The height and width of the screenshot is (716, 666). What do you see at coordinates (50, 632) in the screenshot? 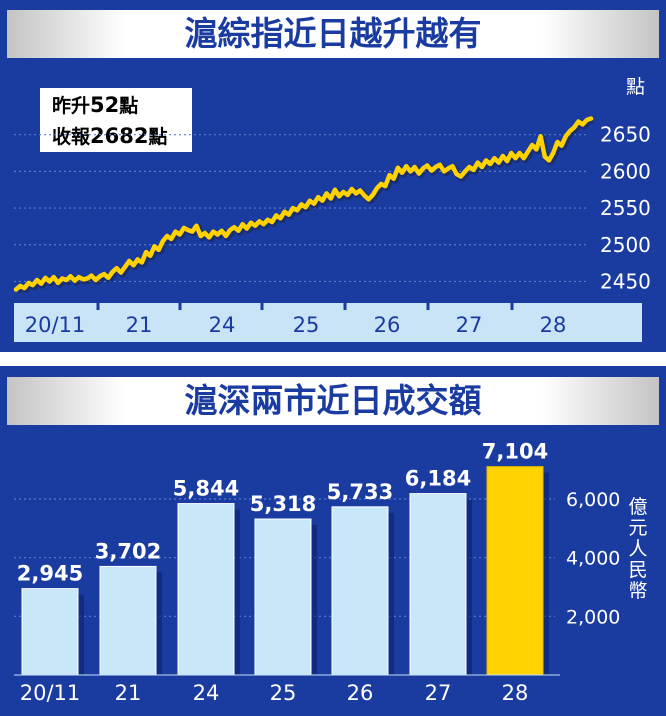
I see `bar-20/11` at bounding box center [50, 632].